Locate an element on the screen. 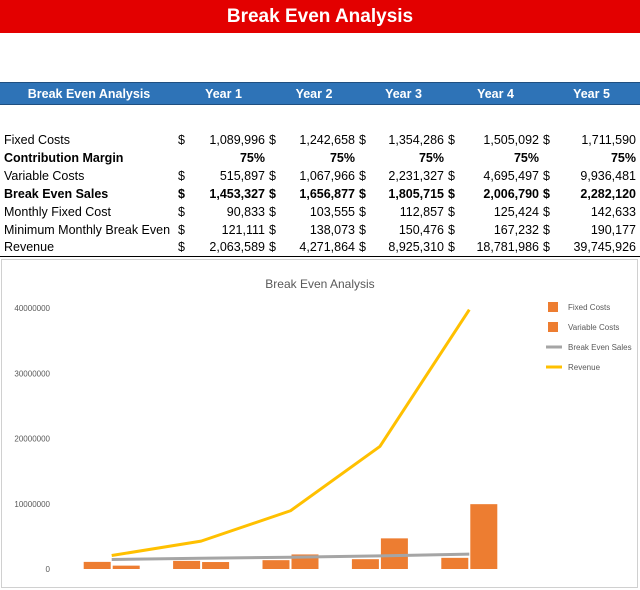 This screenshot has width=640, height=590. cell-value: 2,006,790 is located at coordinates (511, 193).